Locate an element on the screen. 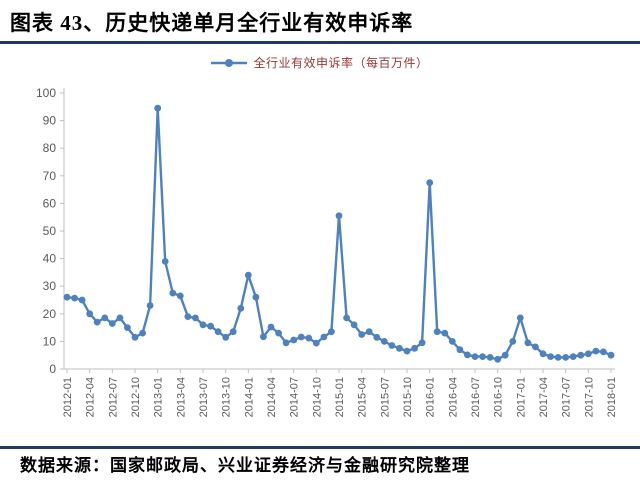  y-axis-tick-label: 60 is located at coordinates (50, 203).